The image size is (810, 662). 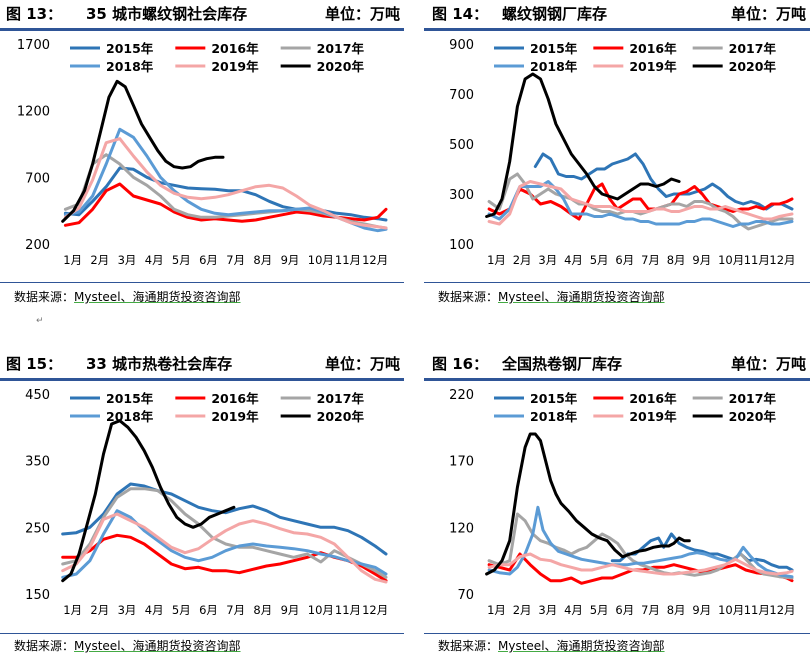 What do you see at coordinates (37, 595) in the screenshot?
I see `y-tick-label: 150` at bounding box center [37, 595].